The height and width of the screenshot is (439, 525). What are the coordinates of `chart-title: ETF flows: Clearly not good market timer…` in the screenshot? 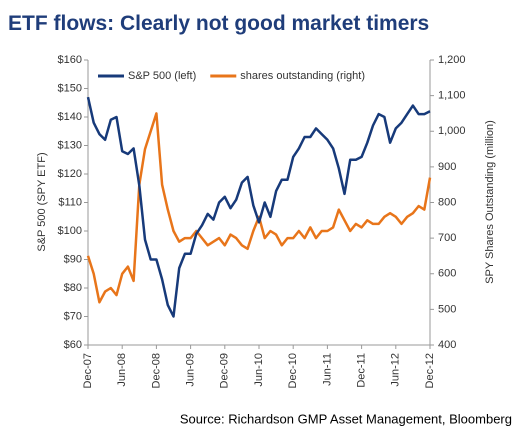 It's located at (218, 23).